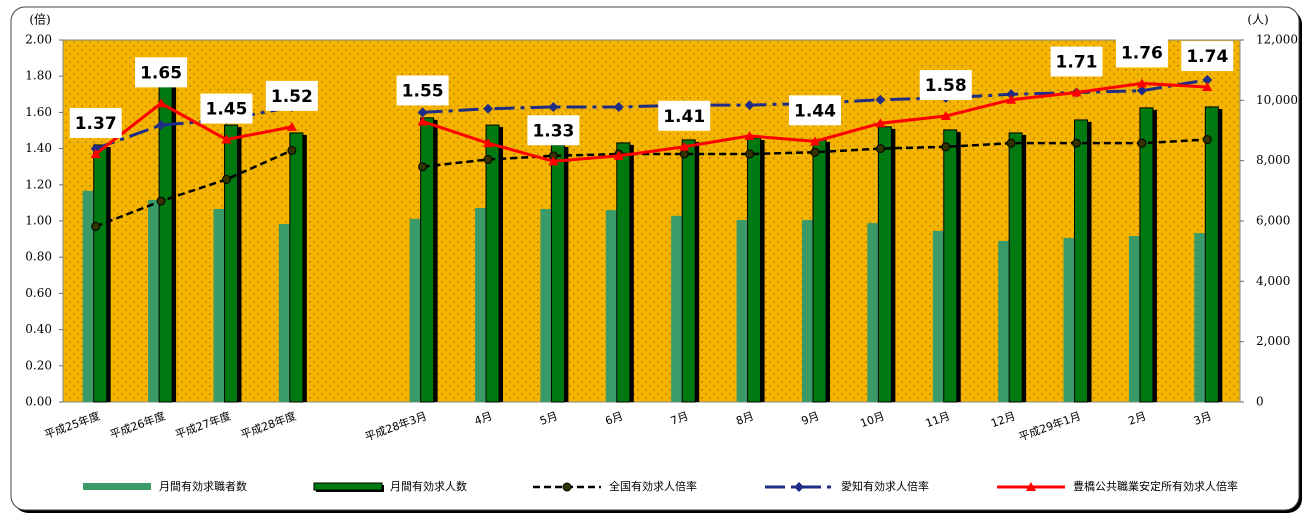 Image resolution: width=1306 pixels, height=519 pixels. I want to click on y-tick-label: 0.80, so click(38, 257).